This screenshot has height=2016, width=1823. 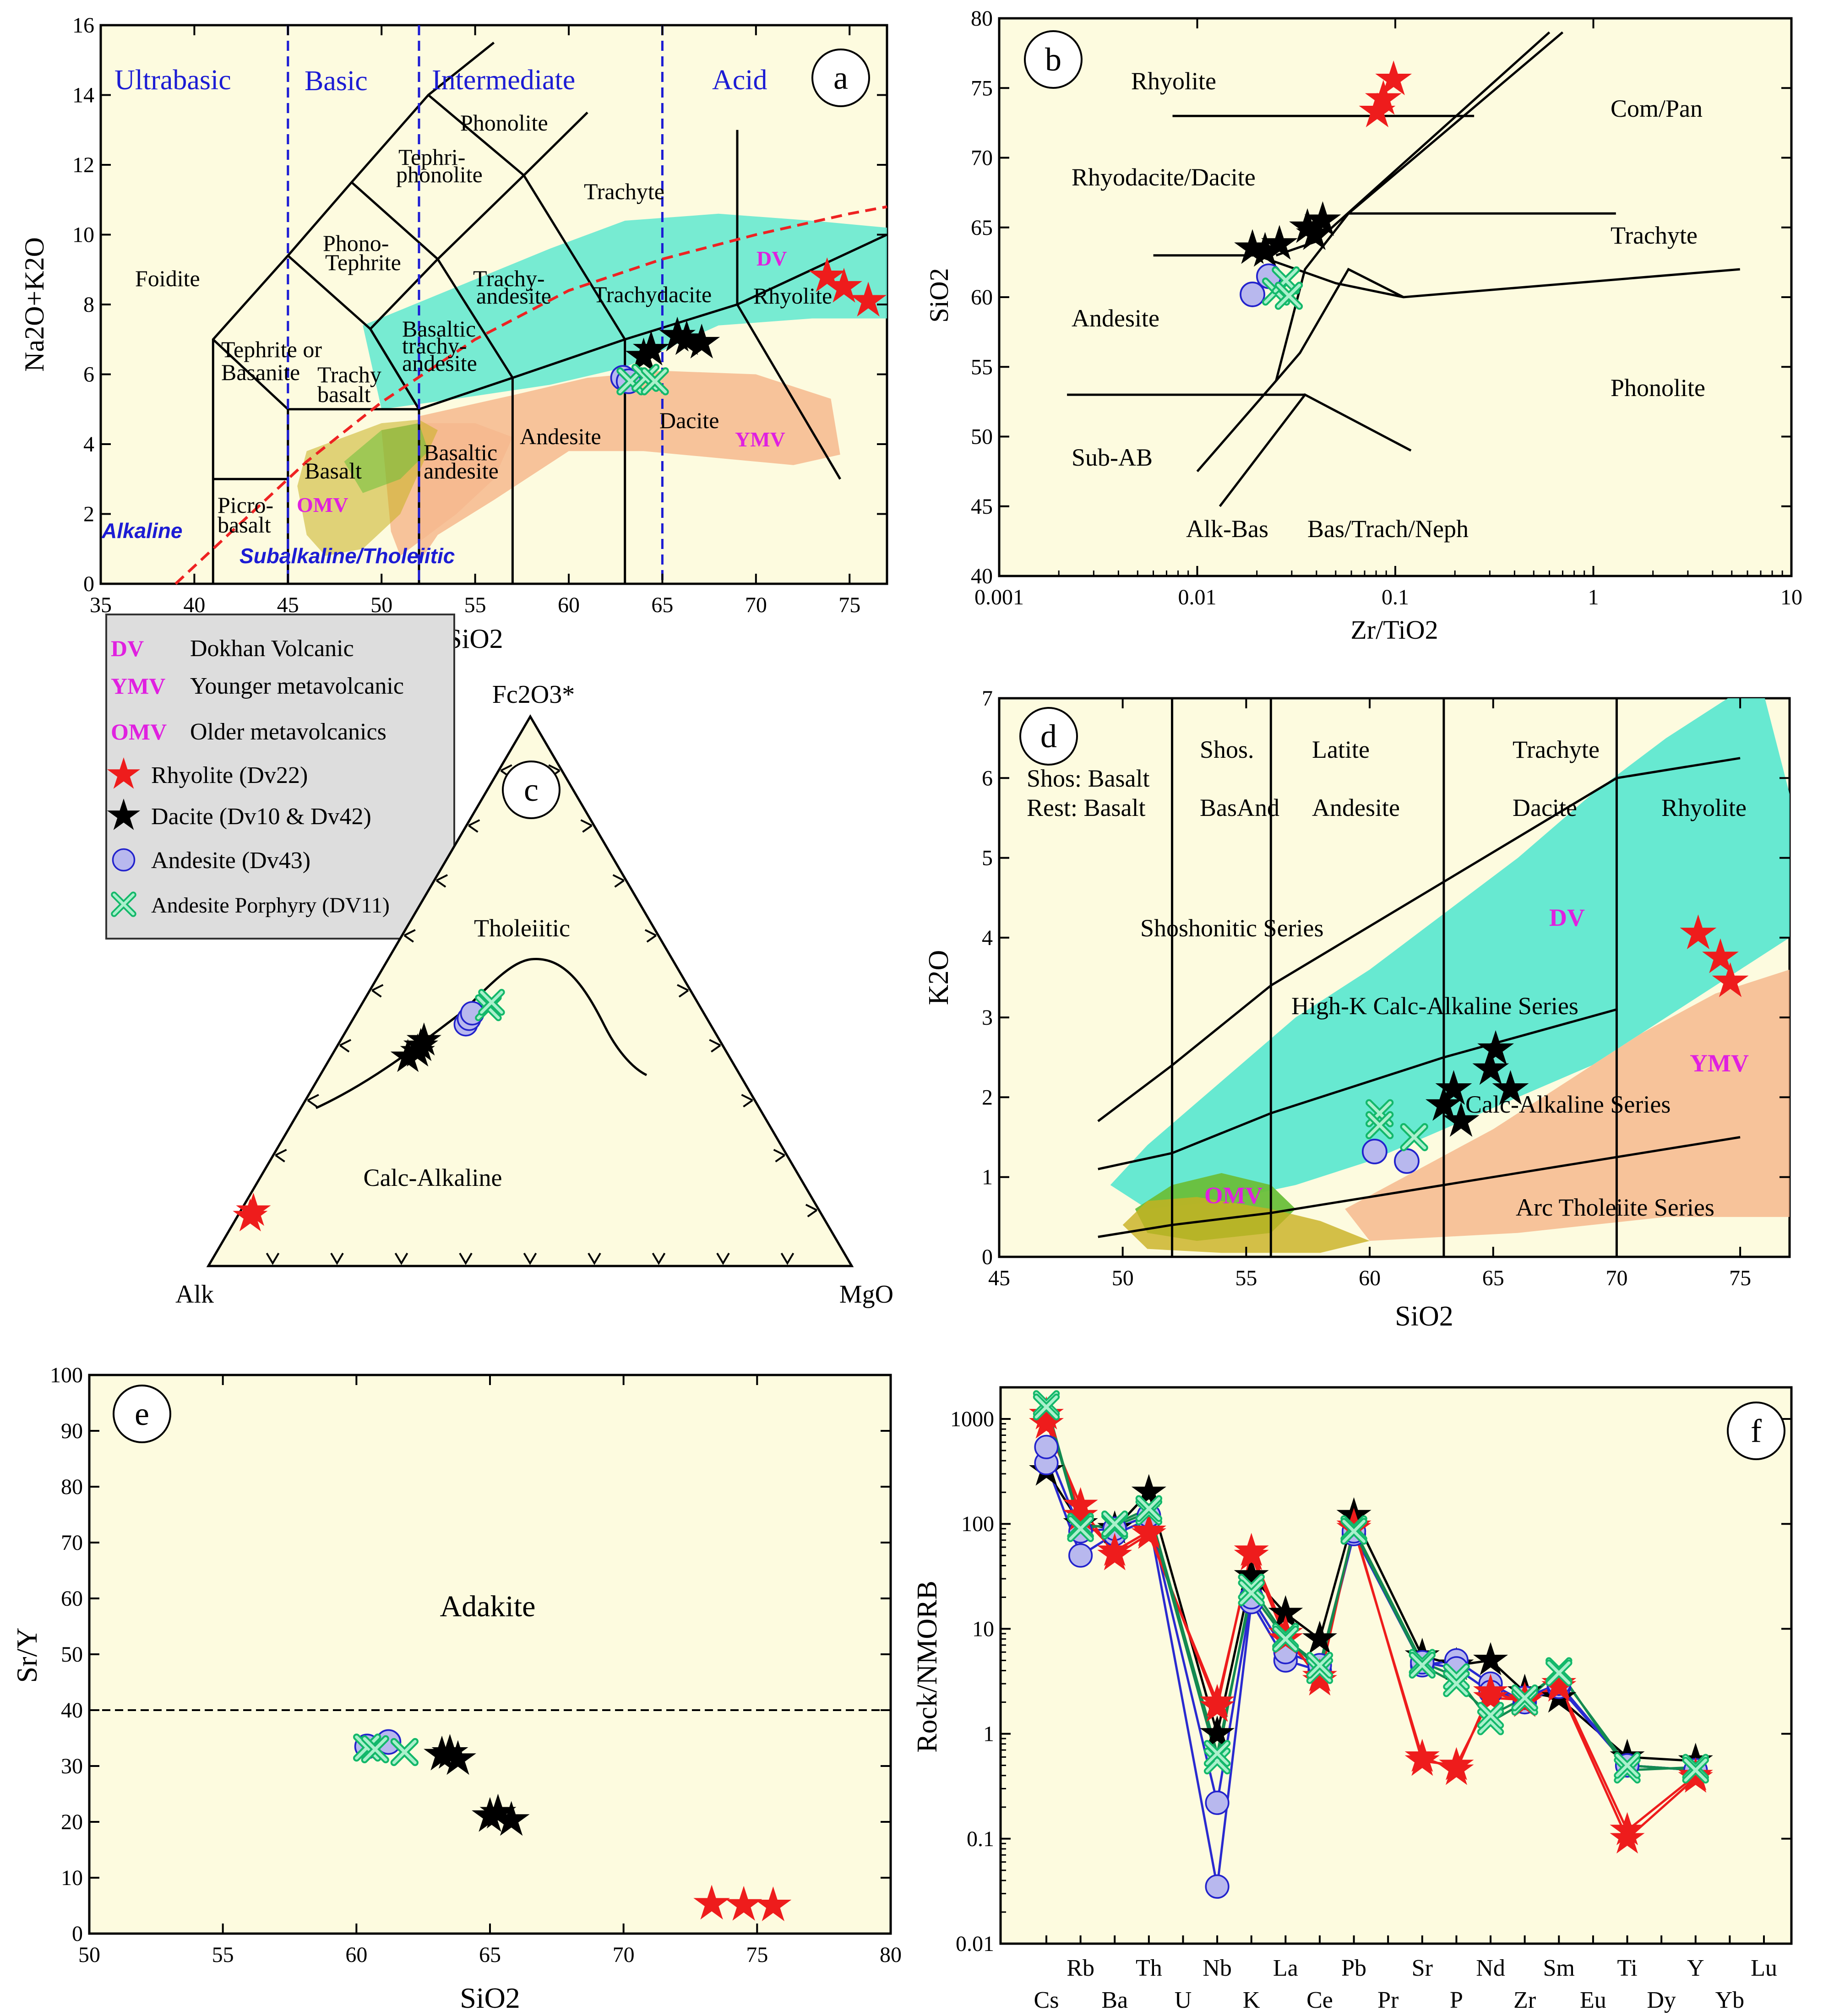 I want to click on field-d-dv: DV, so click(x=1567, y=917).